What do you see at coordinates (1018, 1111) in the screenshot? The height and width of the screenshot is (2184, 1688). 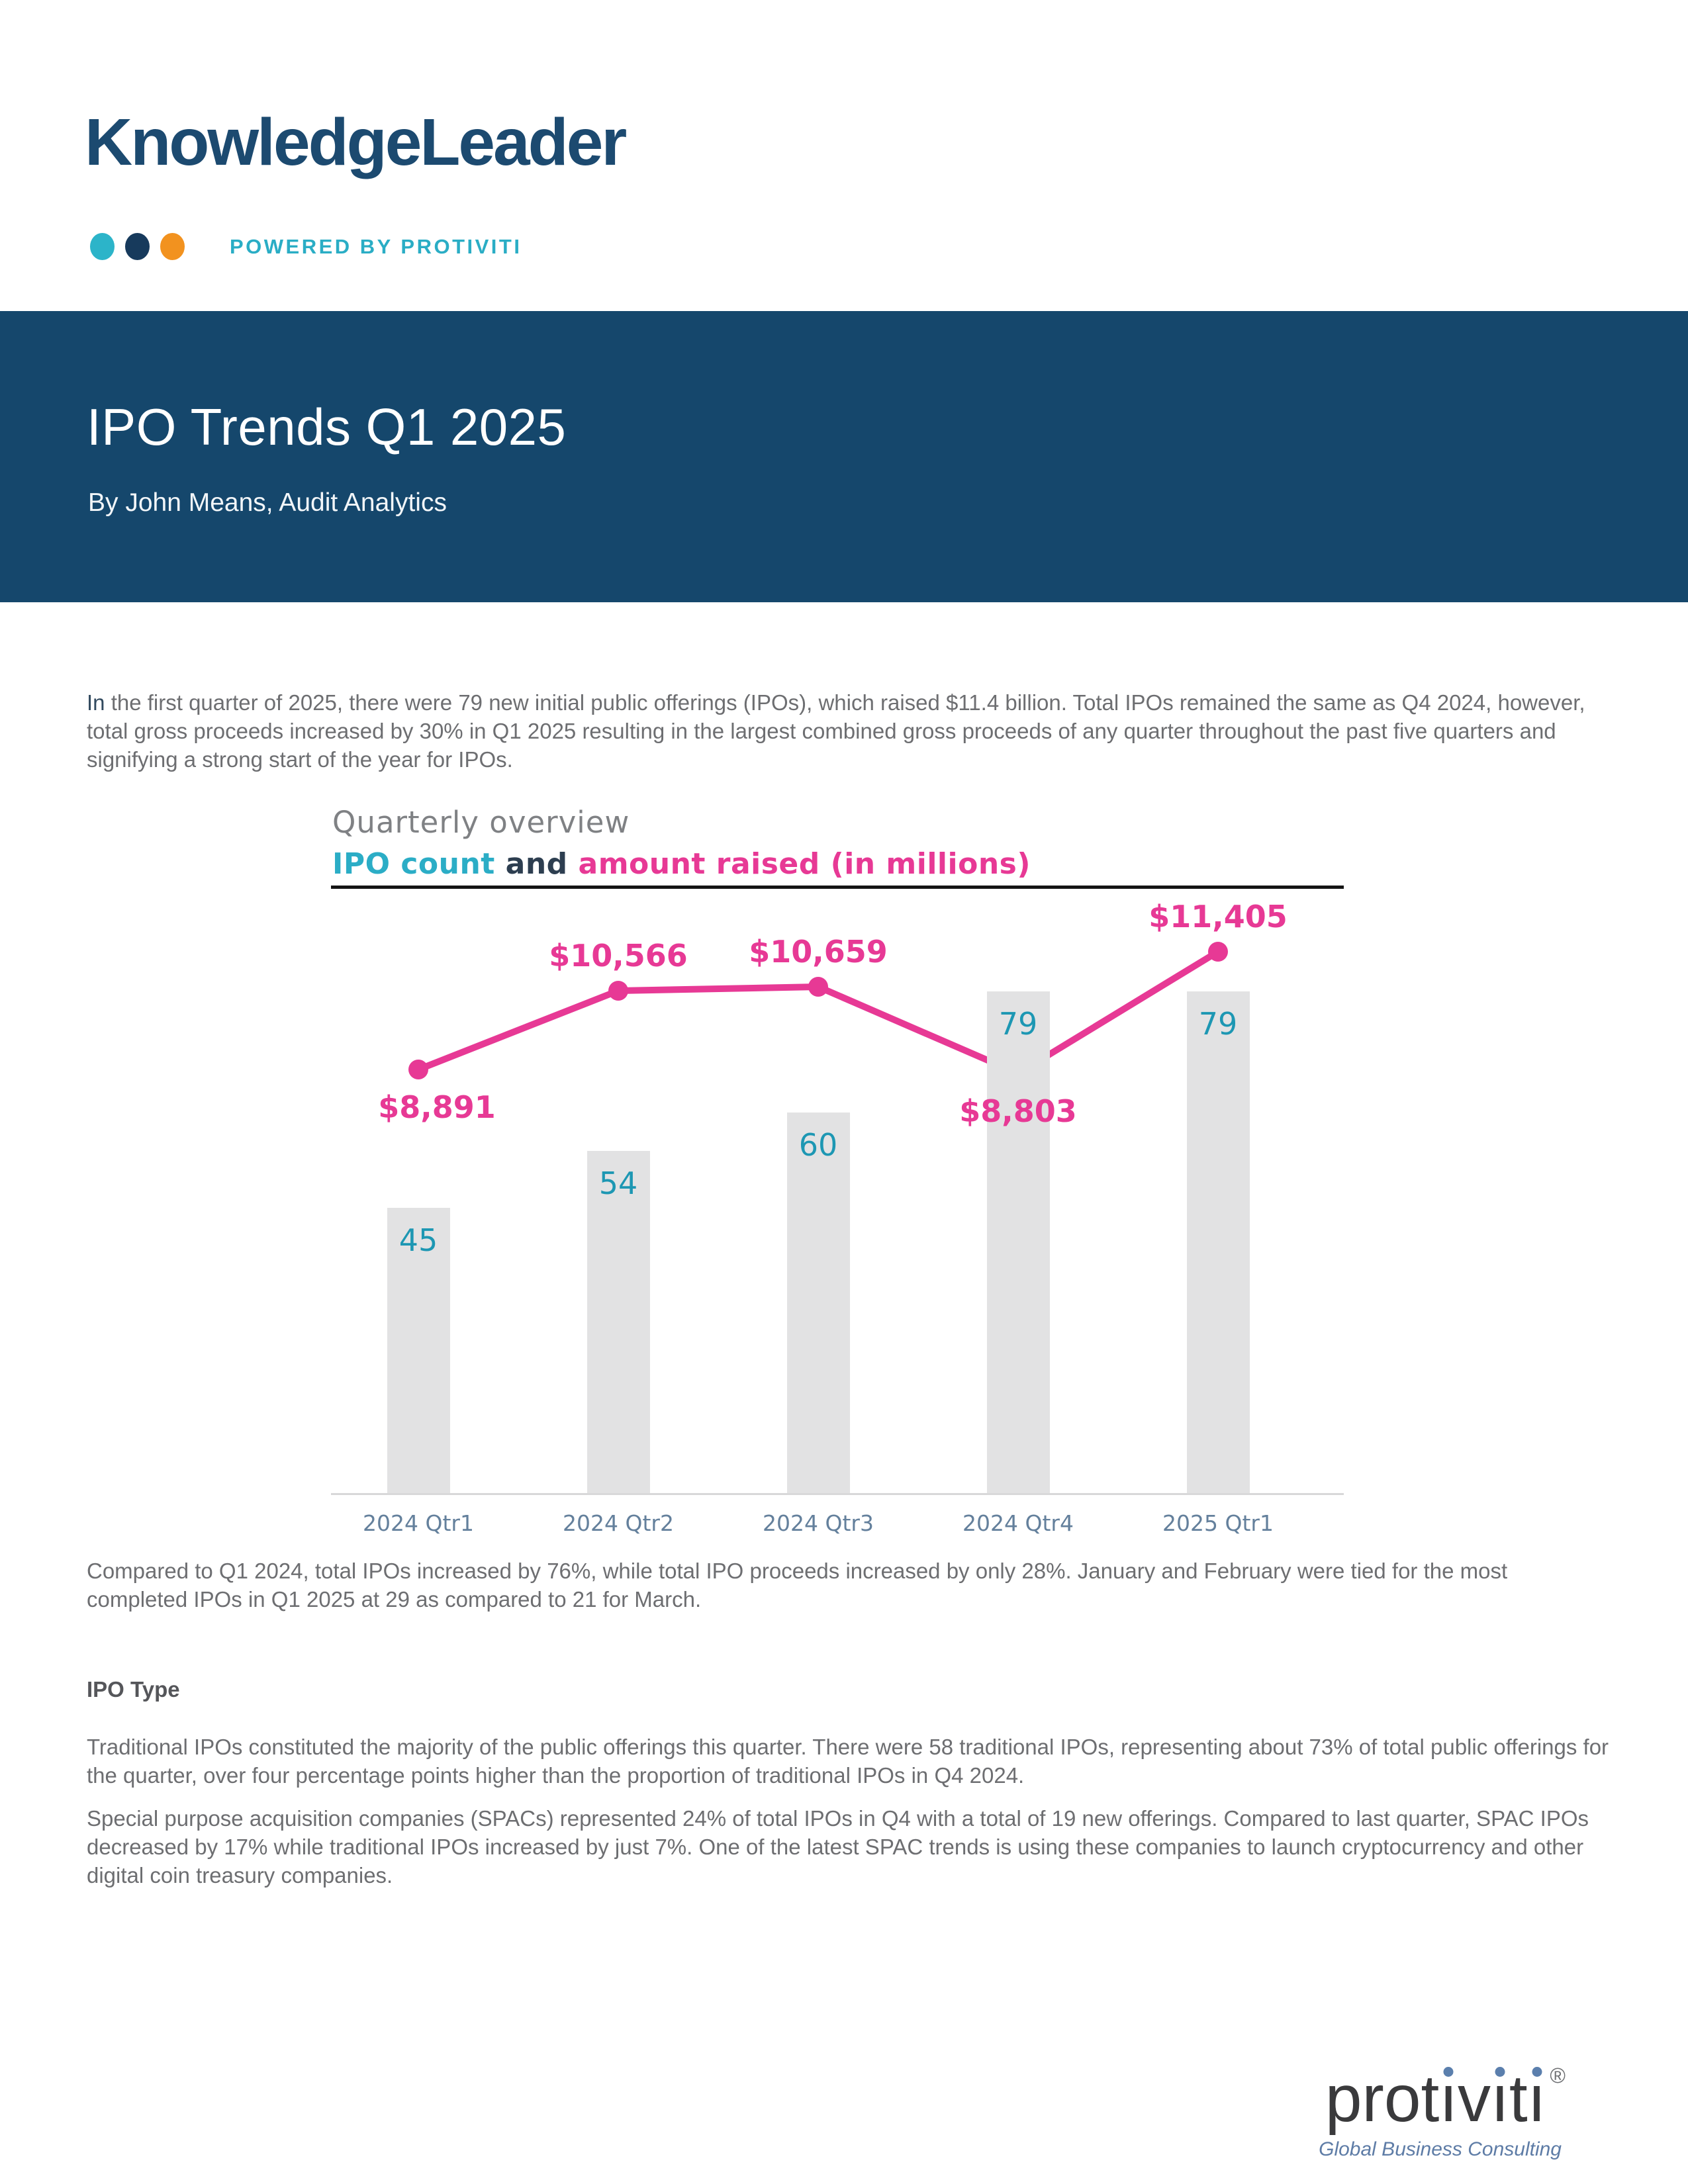 I see `amount-label-2024-qtr4: $8,803` at bounding box center [1018, 1111].